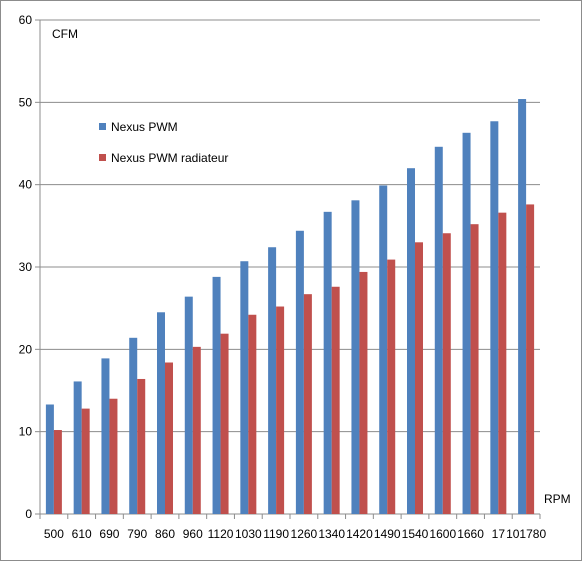  Describe the element at coordinates (102, 157) in the screenshot. I see `legend-swatch-nexus-pwm-radiateur` at that location.